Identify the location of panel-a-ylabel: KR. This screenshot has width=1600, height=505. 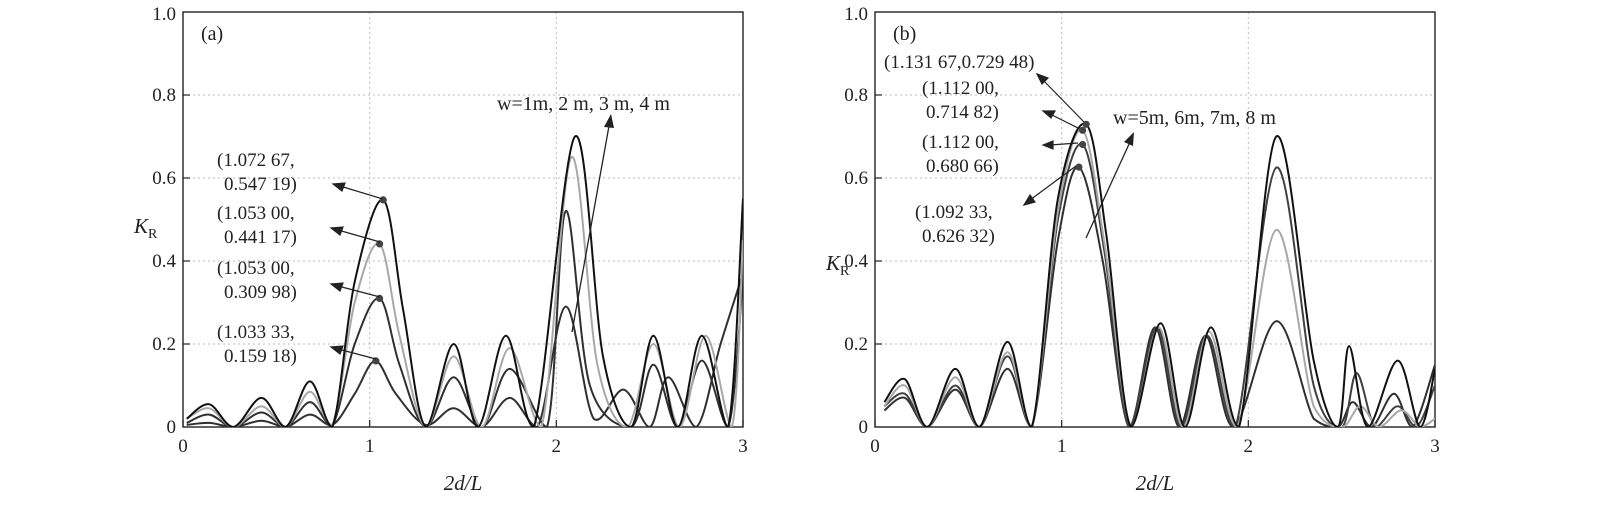
(145, 228).